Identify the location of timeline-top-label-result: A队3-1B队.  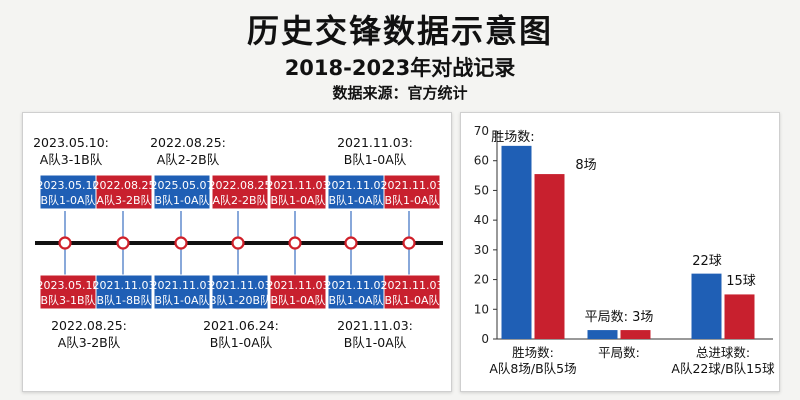
(71, 159).